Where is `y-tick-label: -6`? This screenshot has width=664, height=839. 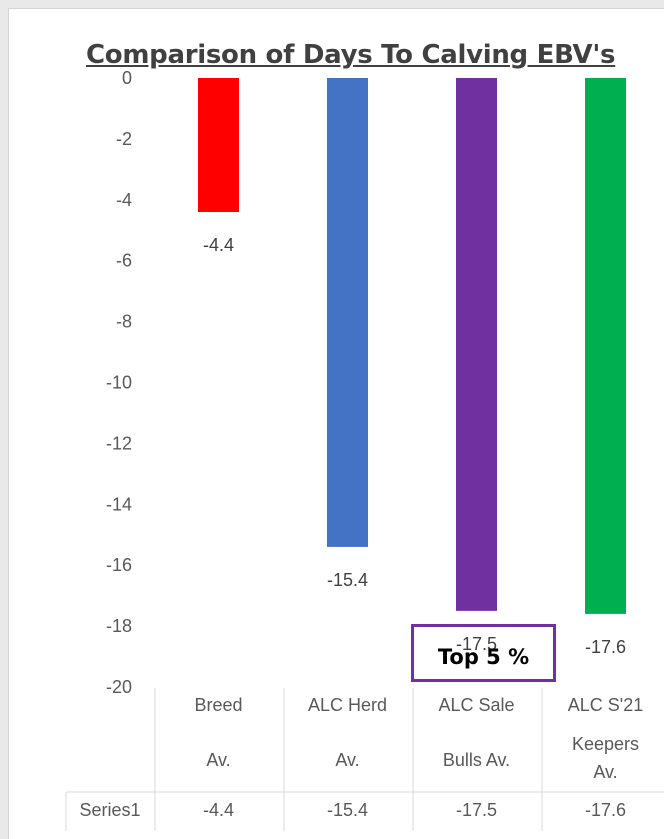 y-tick-label: -6 is located at coordinates (124, 261).